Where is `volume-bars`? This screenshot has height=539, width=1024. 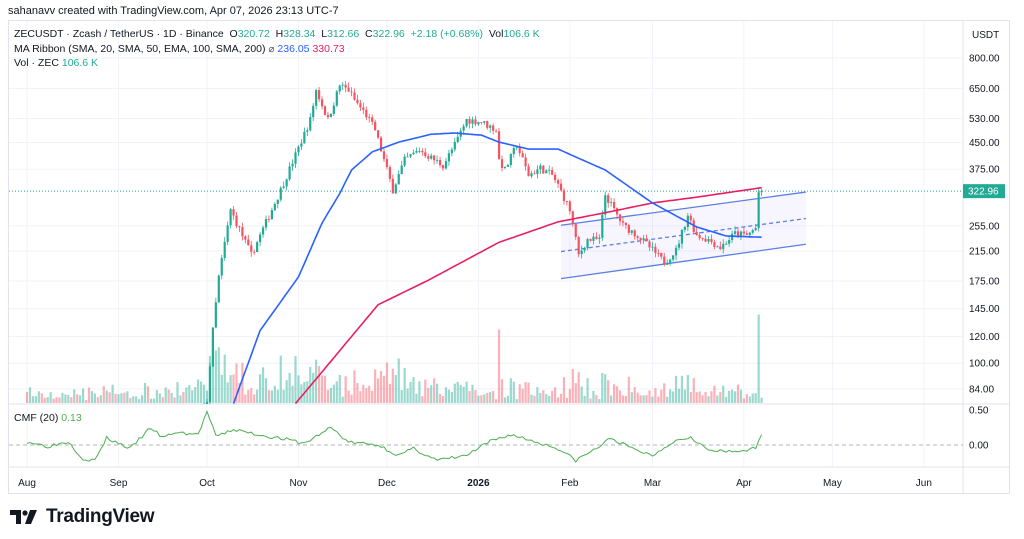 volume-bars is located at coordinates (394, 358).